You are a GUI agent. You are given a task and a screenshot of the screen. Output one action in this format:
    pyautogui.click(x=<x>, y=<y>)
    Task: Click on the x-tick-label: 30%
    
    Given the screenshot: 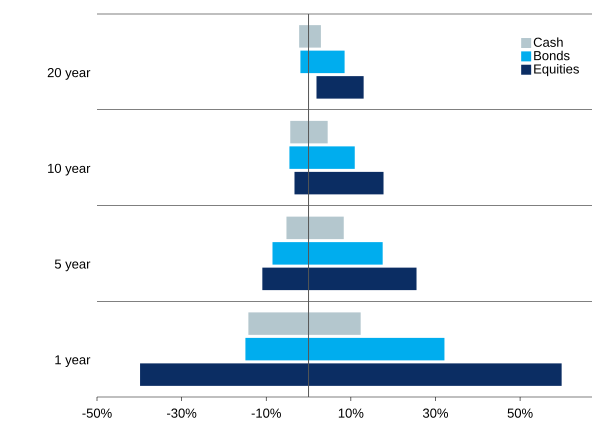 What is the action you would take?
    pyautogui.click(x=435, y=413)
    